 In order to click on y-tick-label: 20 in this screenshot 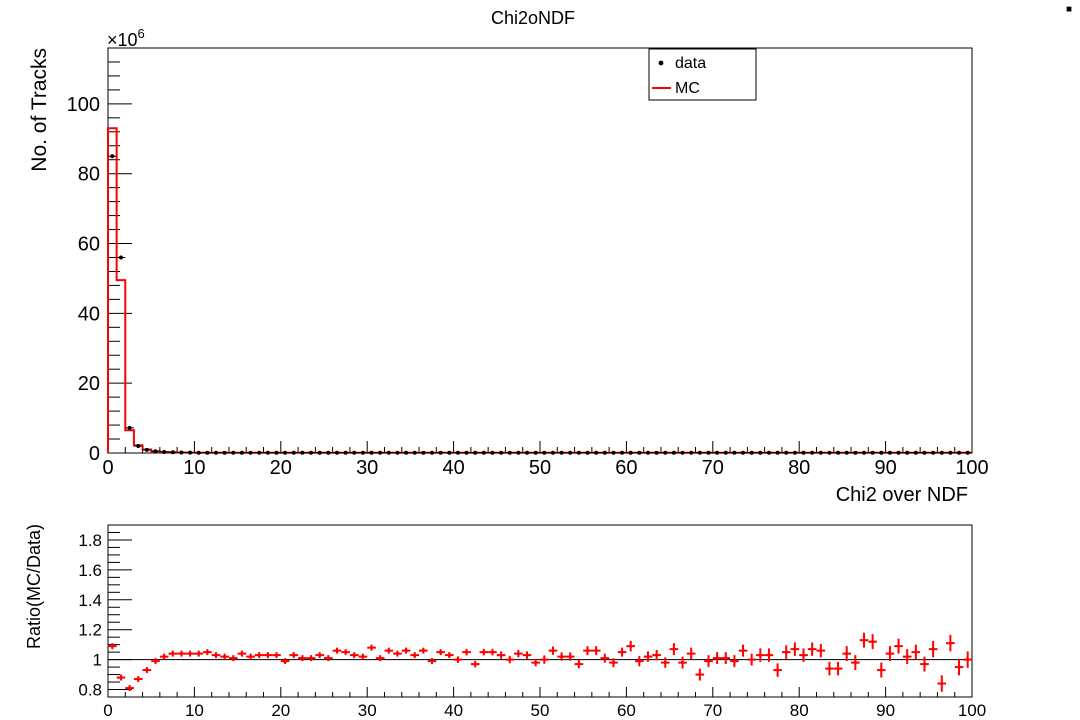, I will do `click(89, 384)`.